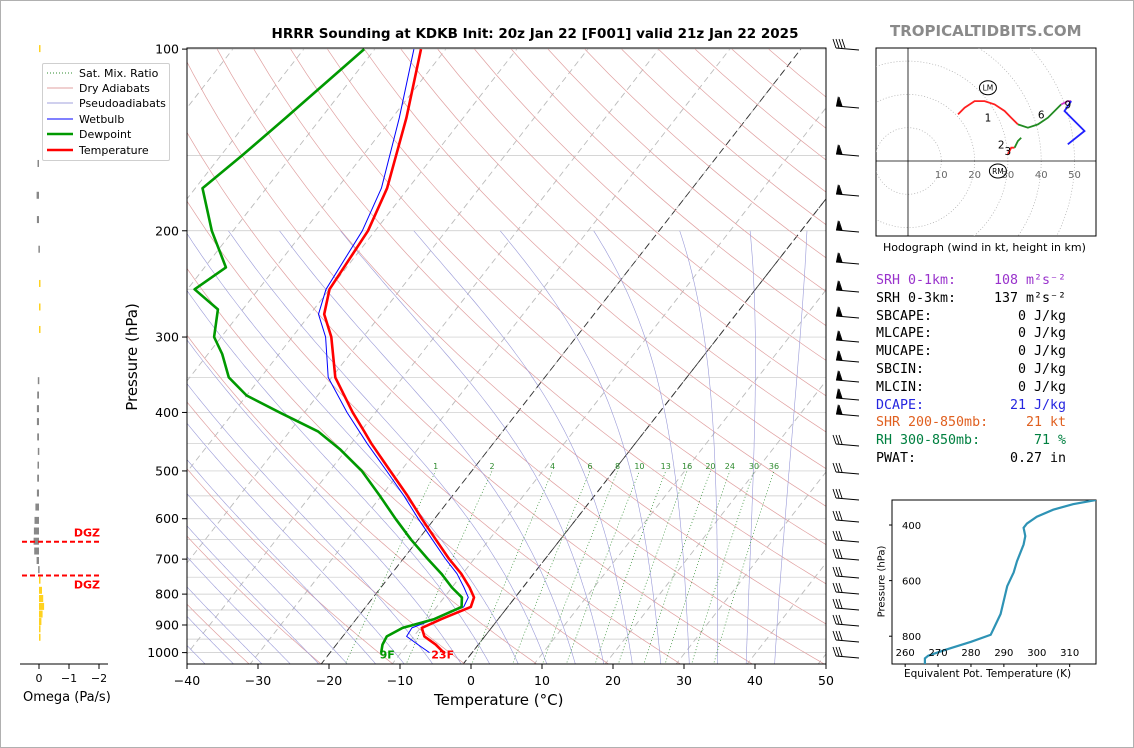 The height and width of the screenshot is (748, 1134). Describe the element at coordinates (69, 678) in the screenshot. I see `omega-tick-label: −1` at that location.